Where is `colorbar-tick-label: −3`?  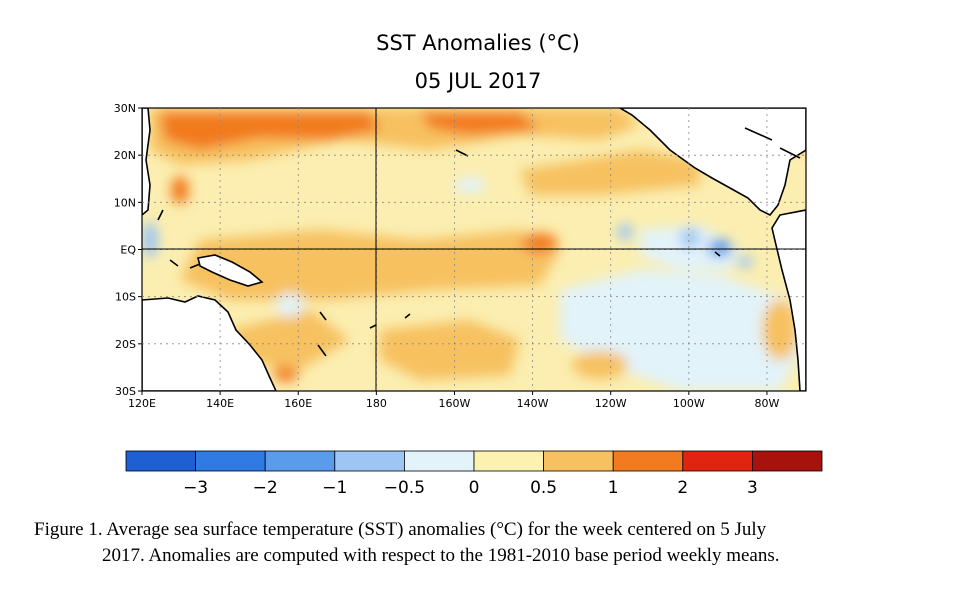
colorbar-tick-label: −3 is located at coordinates (195, 488).